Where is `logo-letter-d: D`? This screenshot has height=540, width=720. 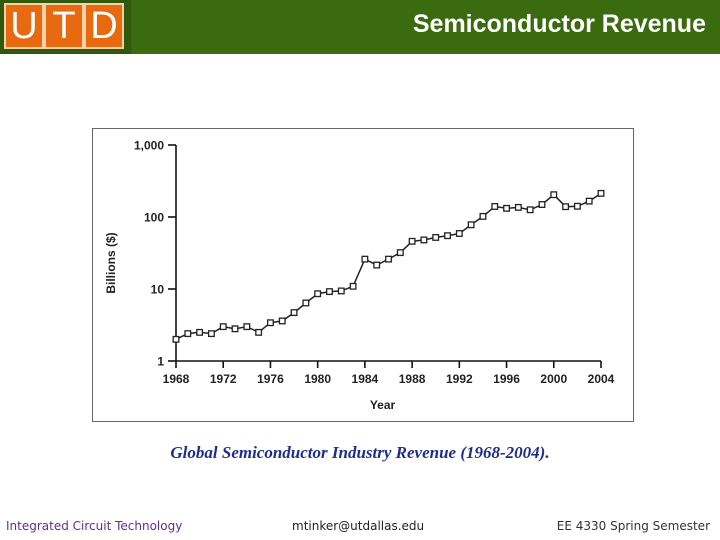
logo-letter-d: D is located at coordinates (104, 26).